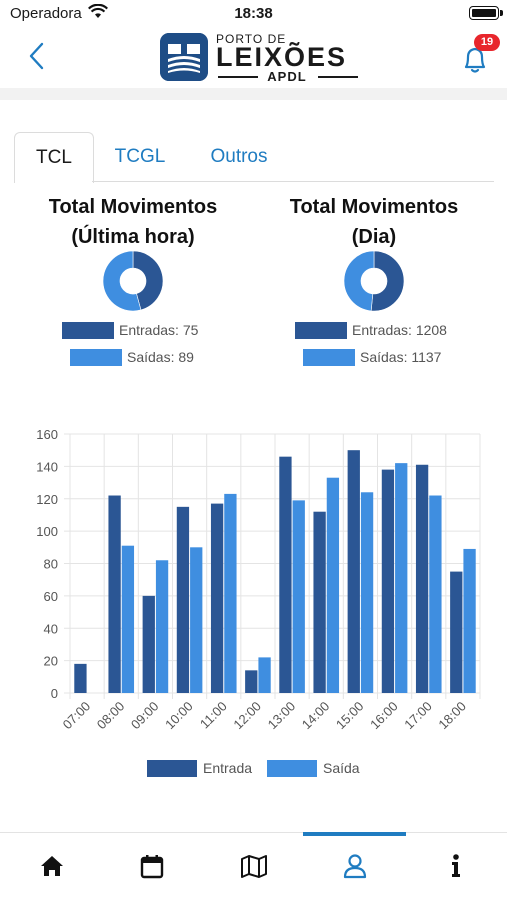 The image size is (507, 901). Describe the element at coordinates (435, 594) in the screenshot. I see `bar-saida-17:00` at that location.